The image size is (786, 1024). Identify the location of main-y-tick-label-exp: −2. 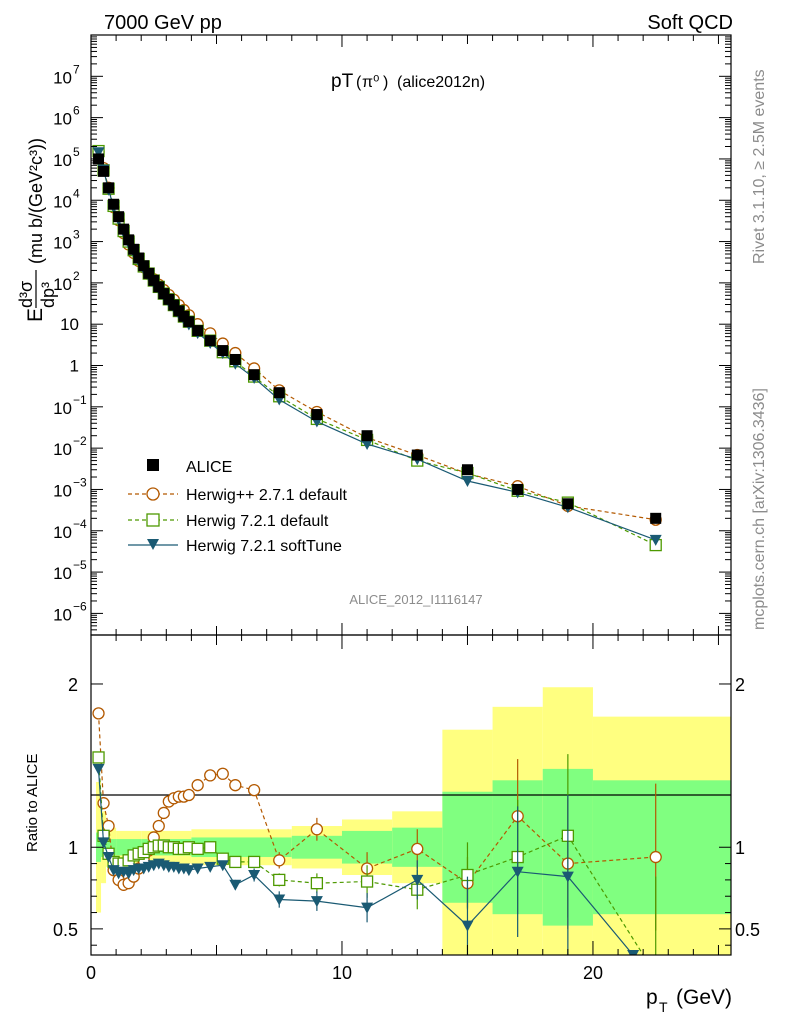
(80, 441).